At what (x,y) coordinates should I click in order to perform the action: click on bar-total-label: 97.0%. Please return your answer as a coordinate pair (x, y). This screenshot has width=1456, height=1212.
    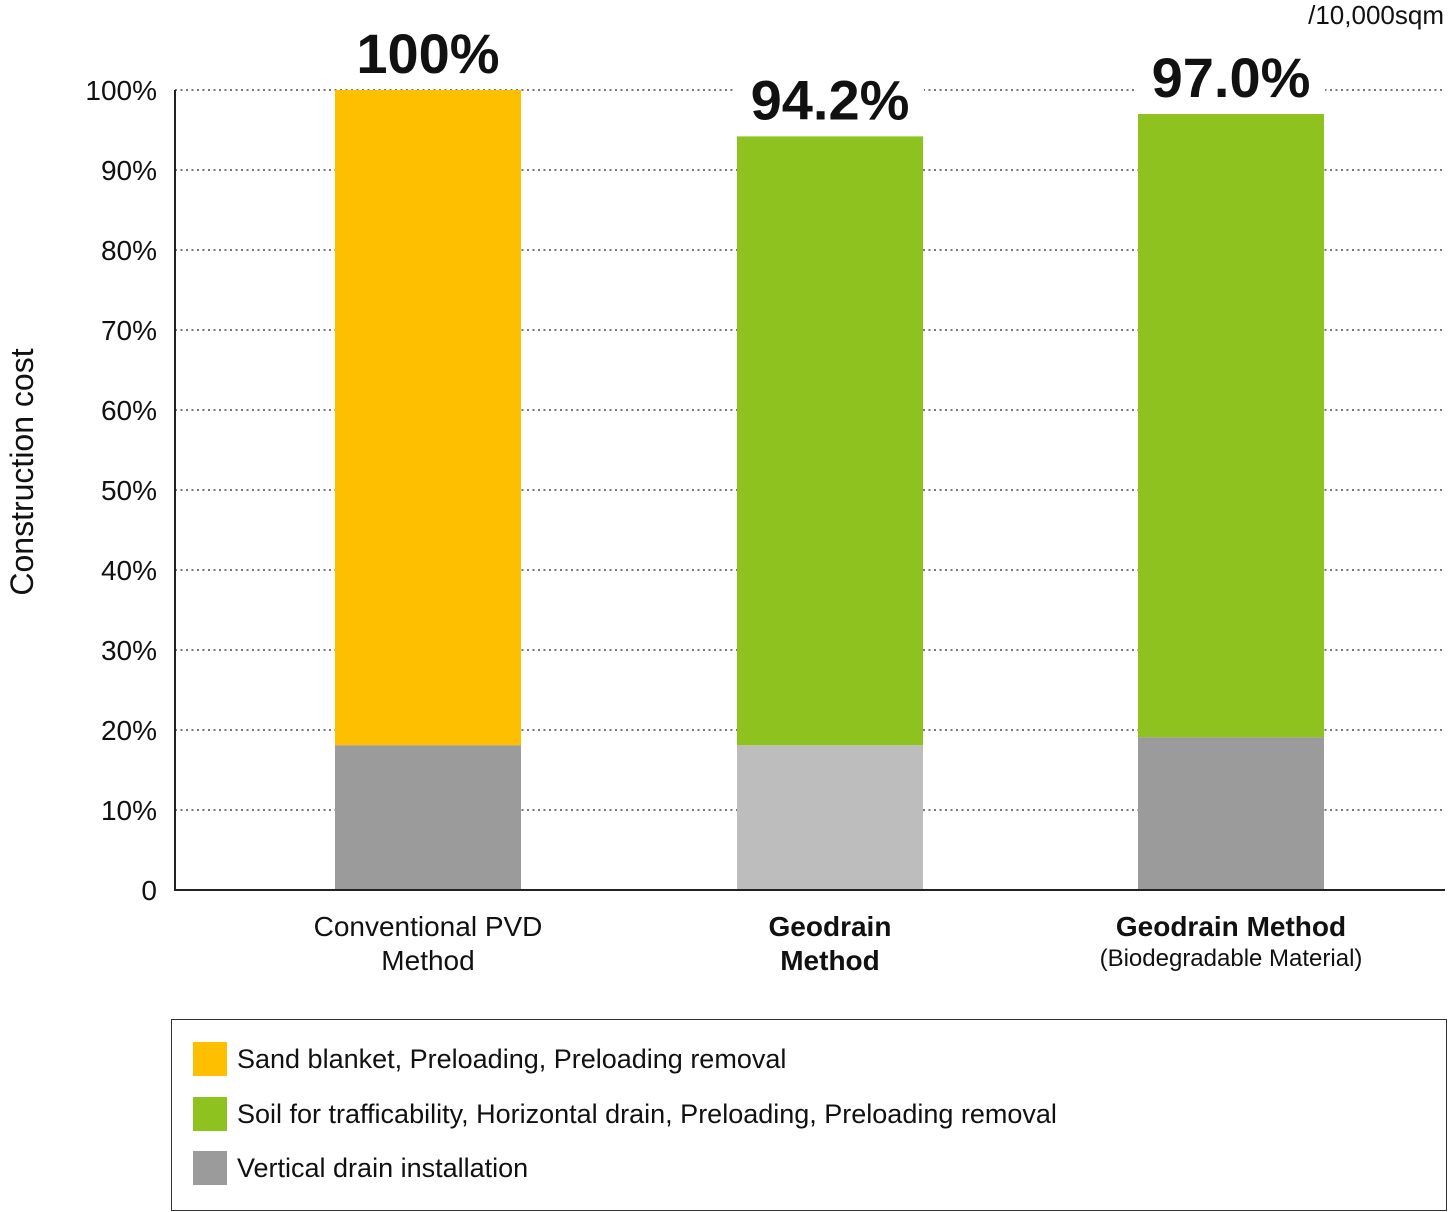
    Looking at the image, I should click on (1231, 77).